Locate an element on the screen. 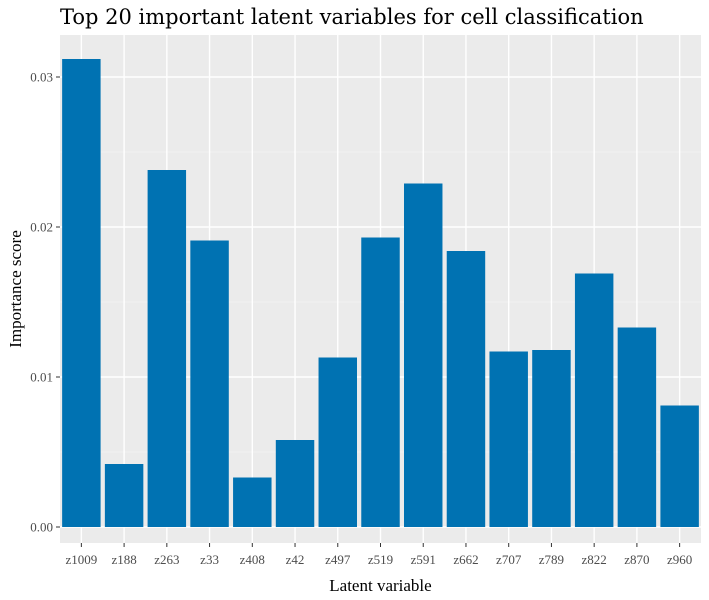 The height and width of the screenshot is (600, 709). bar-z707 is located at coordinates (508, 439).